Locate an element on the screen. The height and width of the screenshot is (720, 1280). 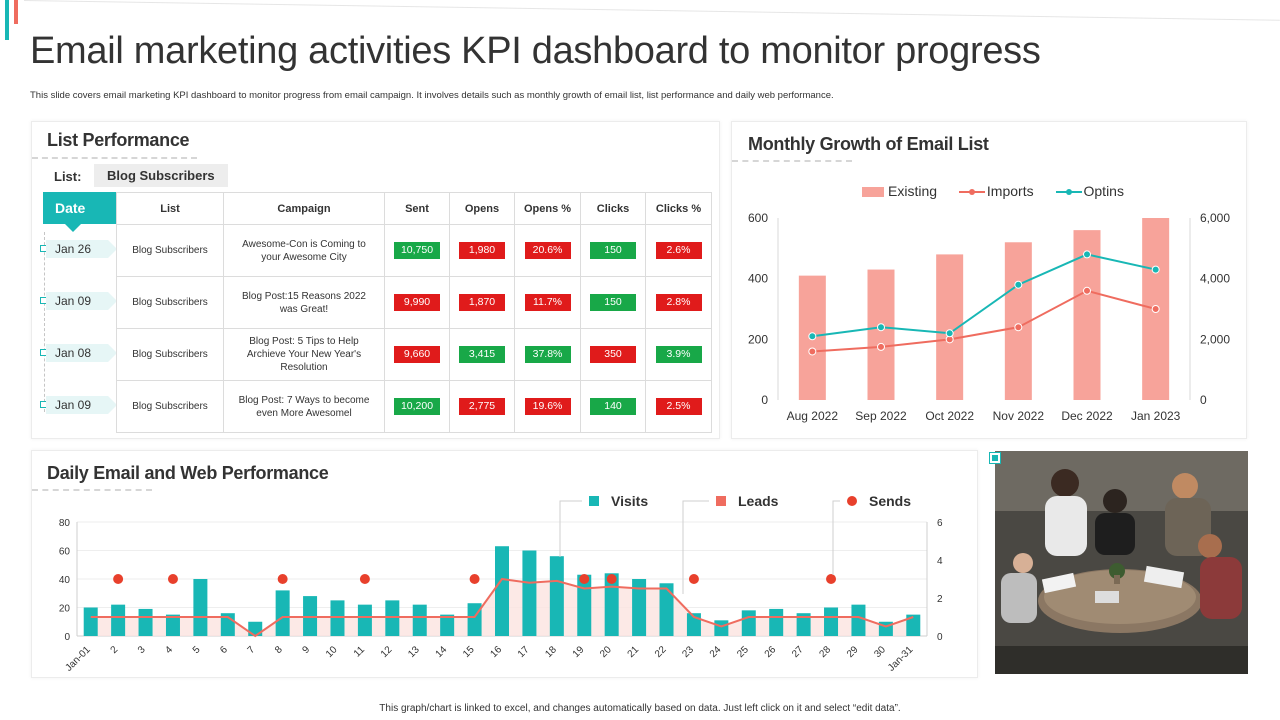
legend-label: Existing is located at coordinates (913, 191).